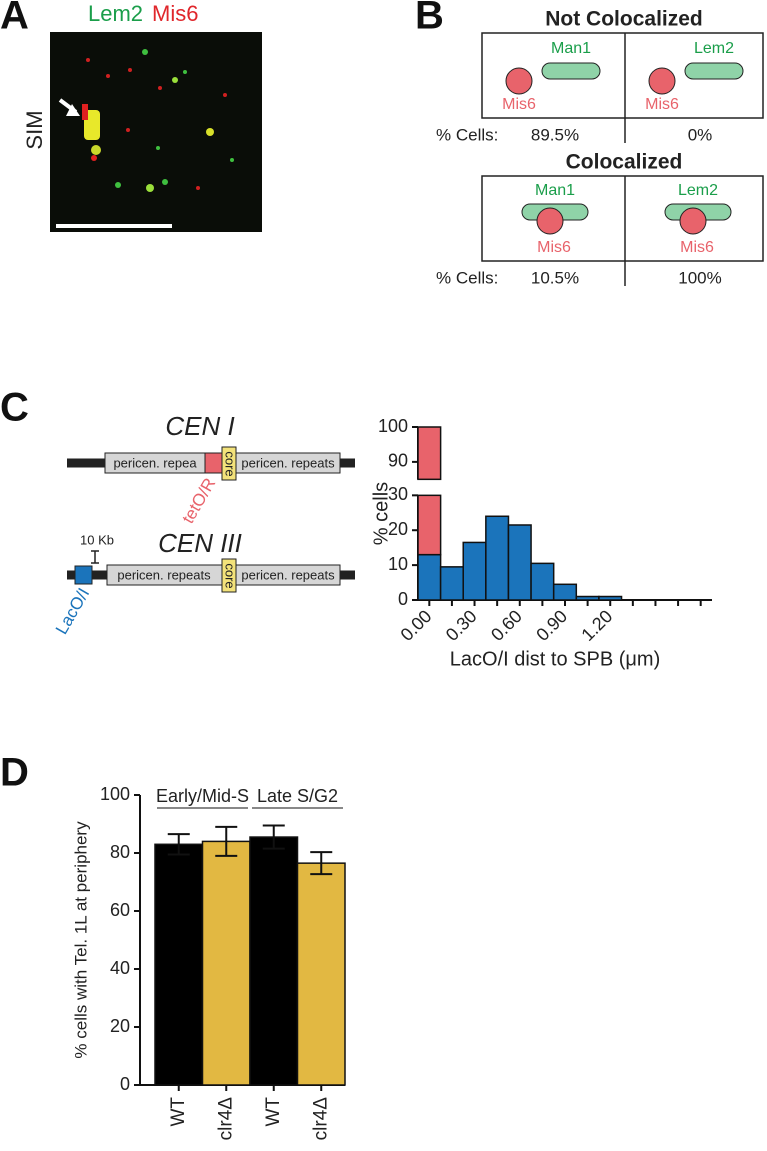  What do you see at coordinates (14, 408) in the screenshot?
I see `panel-label: C` at bounding box center [14, 408].